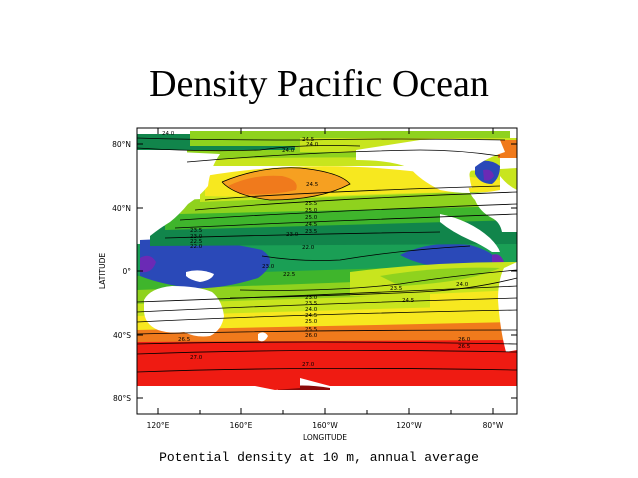 The height and width of the screenshot is (478, 638). What do you see at coordinates (178, 194) in the screenshot?
I see `asia-landmass` at bounding box center [178, 194].